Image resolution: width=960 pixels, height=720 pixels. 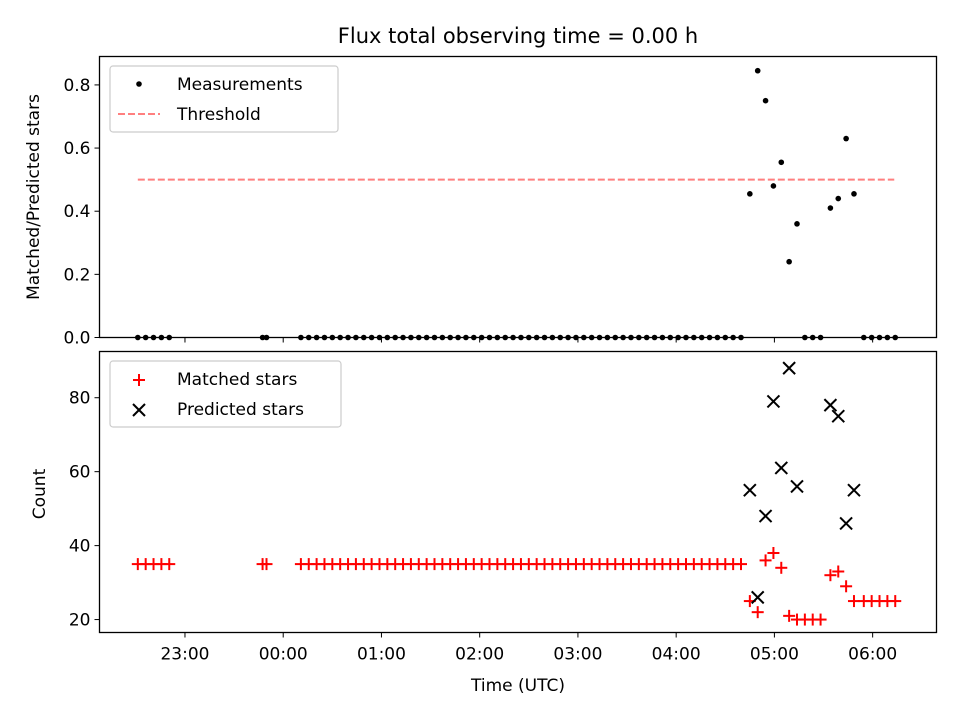 I want to click on top-y-axis: 0.0 0.2 0.4 0.6 0.8, so click(x=81, y=212).